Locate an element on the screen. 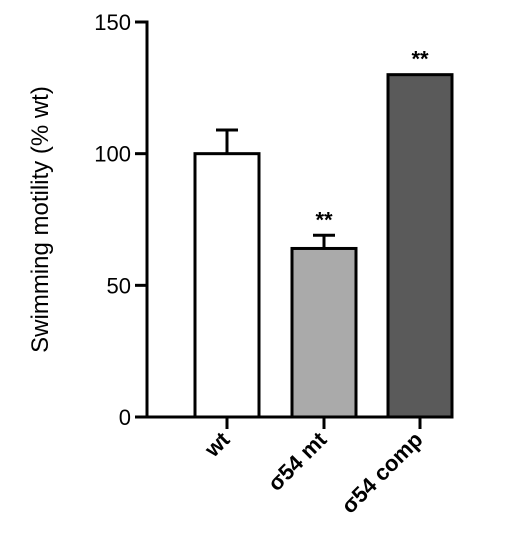 The width and height of the screenshot is (518, 550). y-axis-label: Swimming motility (% wt) is located at coordinates (40, 219).